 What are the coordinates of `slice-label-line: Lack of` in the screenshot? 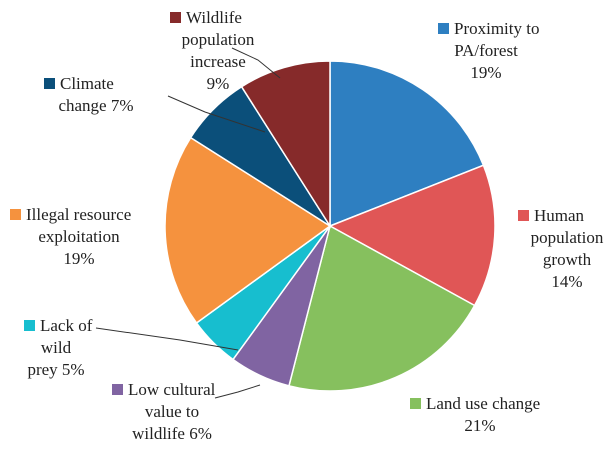 It's located at (66, 325).